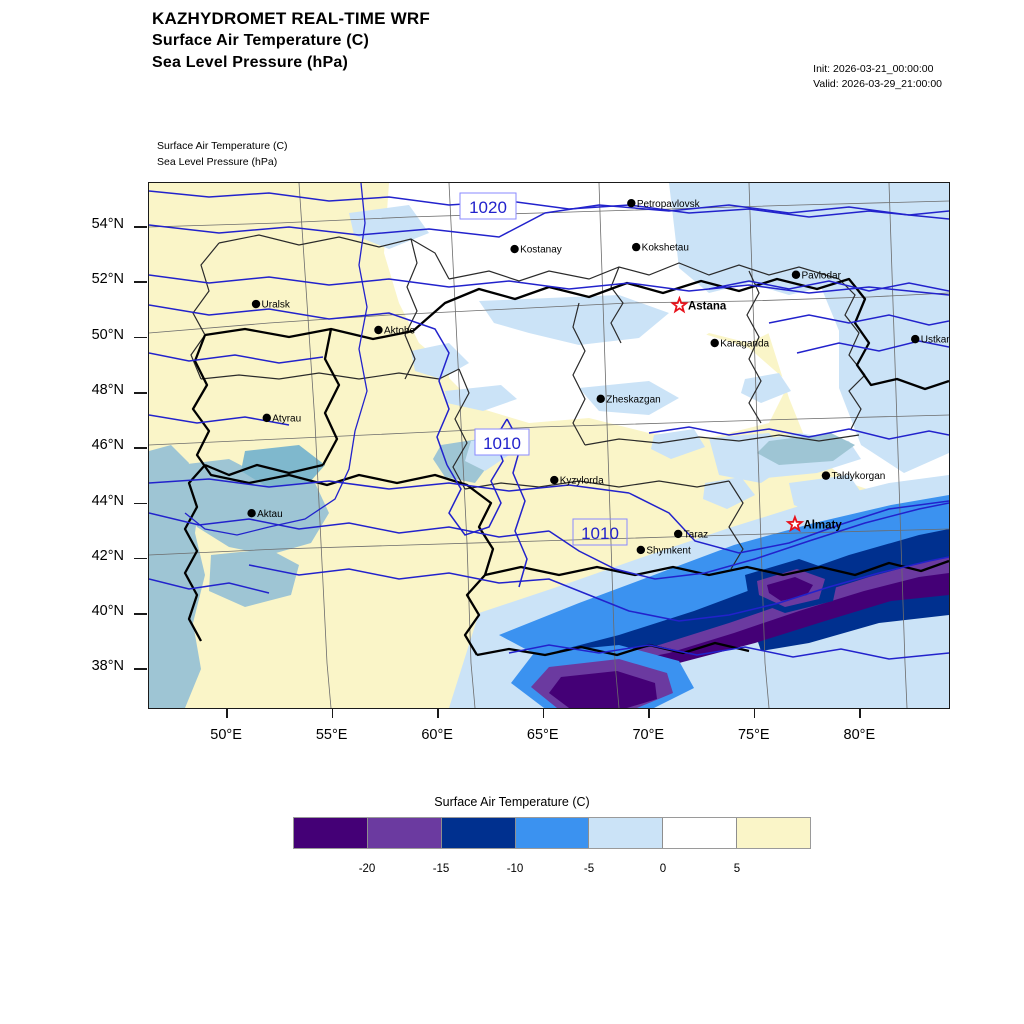 The image size is (1024, 1024). I want to click on city-marker: Kostanay, so click(536, 250).